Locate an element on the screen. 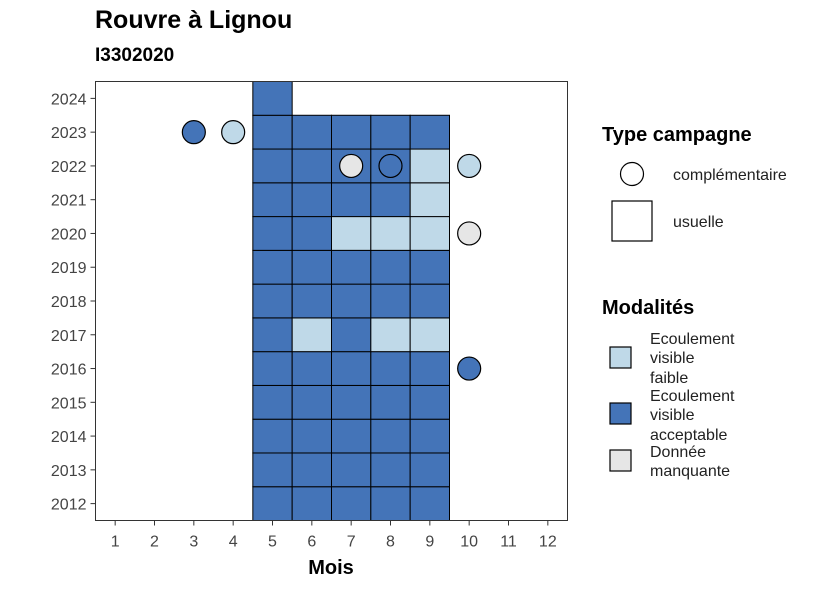  y-tick-label: 2015 is located at coordinates (69, 403).